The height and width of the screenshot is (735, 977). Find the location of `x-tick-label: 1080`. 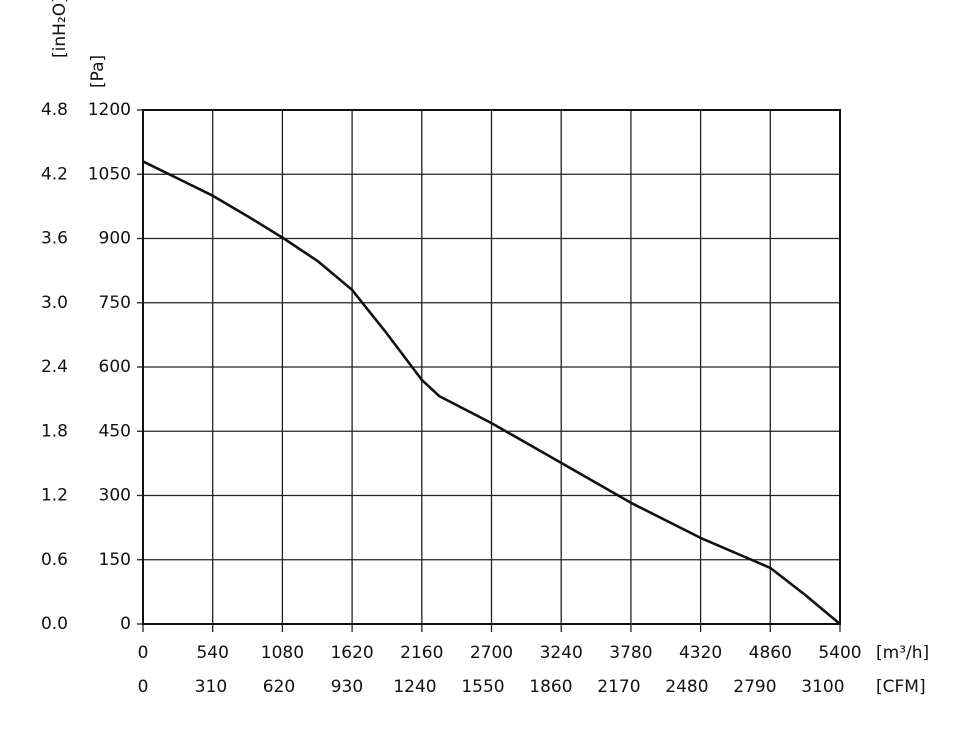

x-tick-label: 1080 is located at coordinates (282, 653).